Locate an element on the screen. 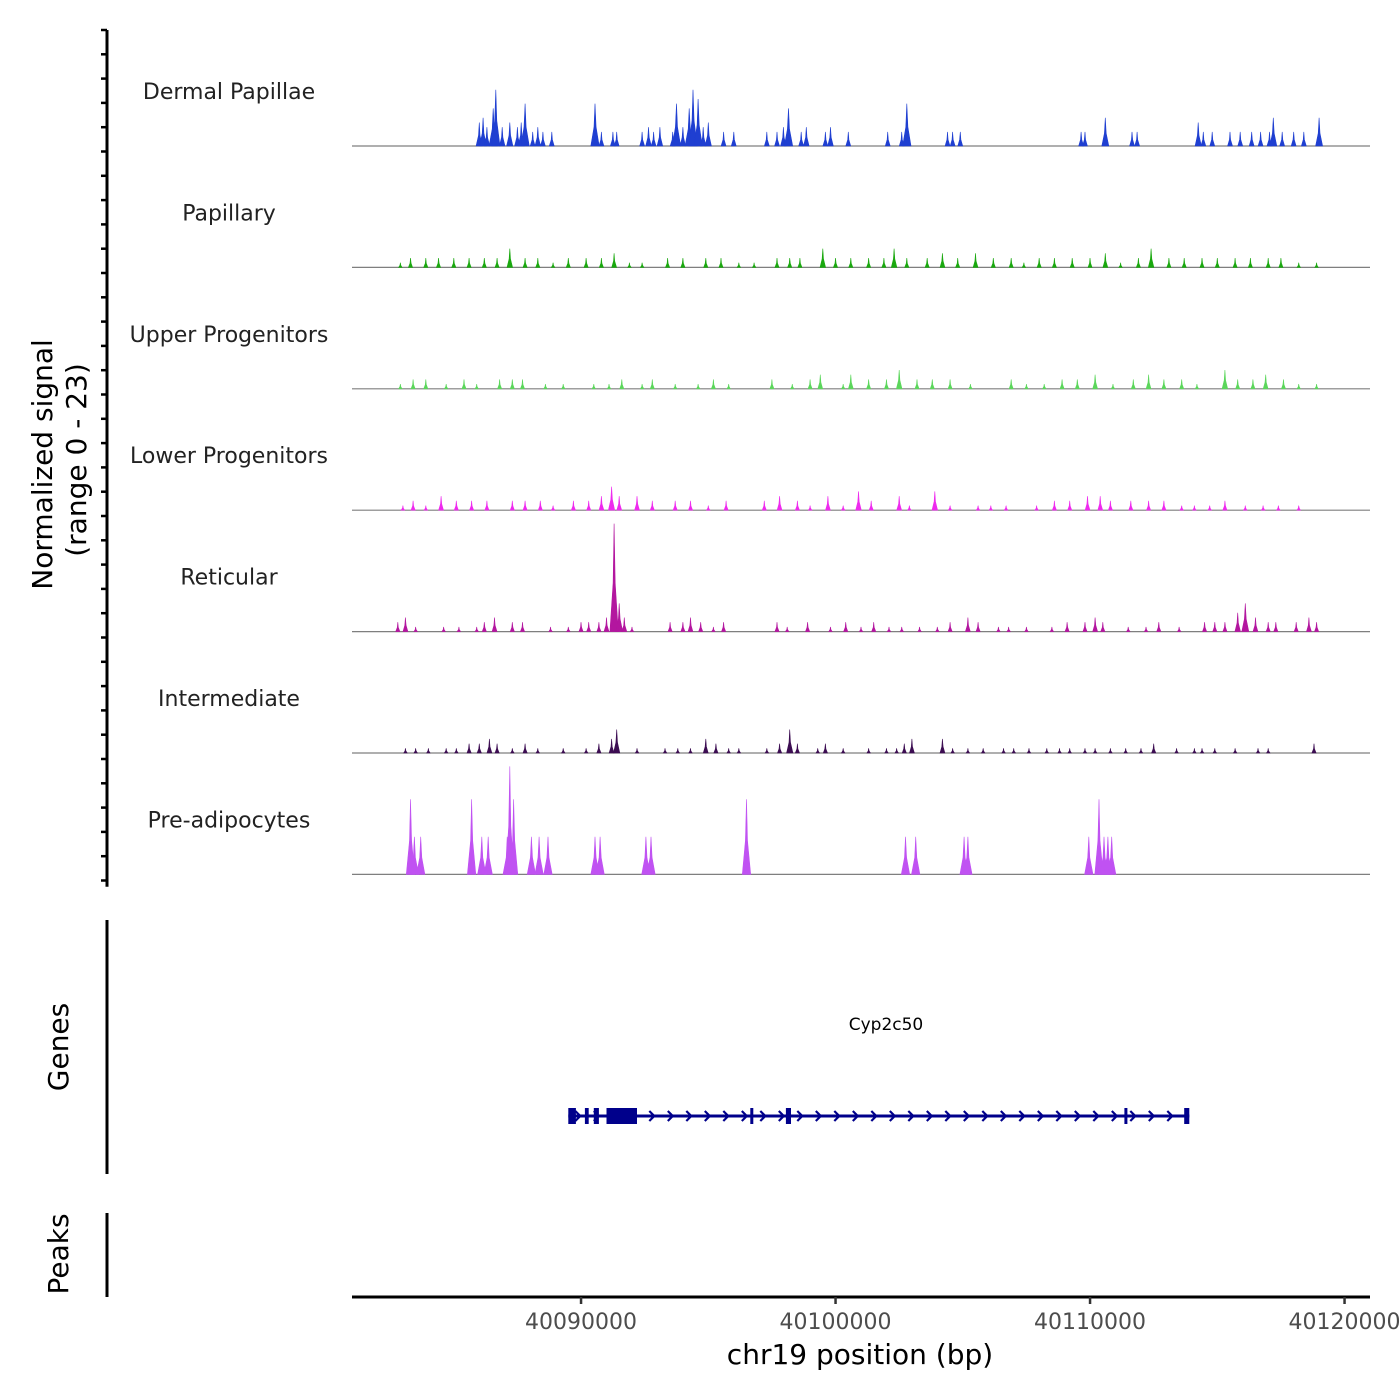 The image size is (1400, 1400). x-axis-title: chr19 position (bp) is located at coordinates (860, 1354).